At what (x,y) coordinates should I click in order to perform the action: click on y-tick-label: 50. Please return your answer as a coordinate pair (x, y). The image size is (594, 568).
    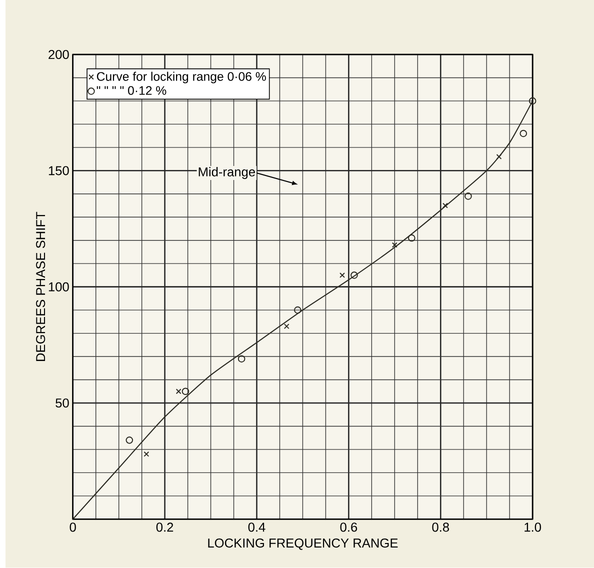
    Looking at the image, I should click on (62, 403).